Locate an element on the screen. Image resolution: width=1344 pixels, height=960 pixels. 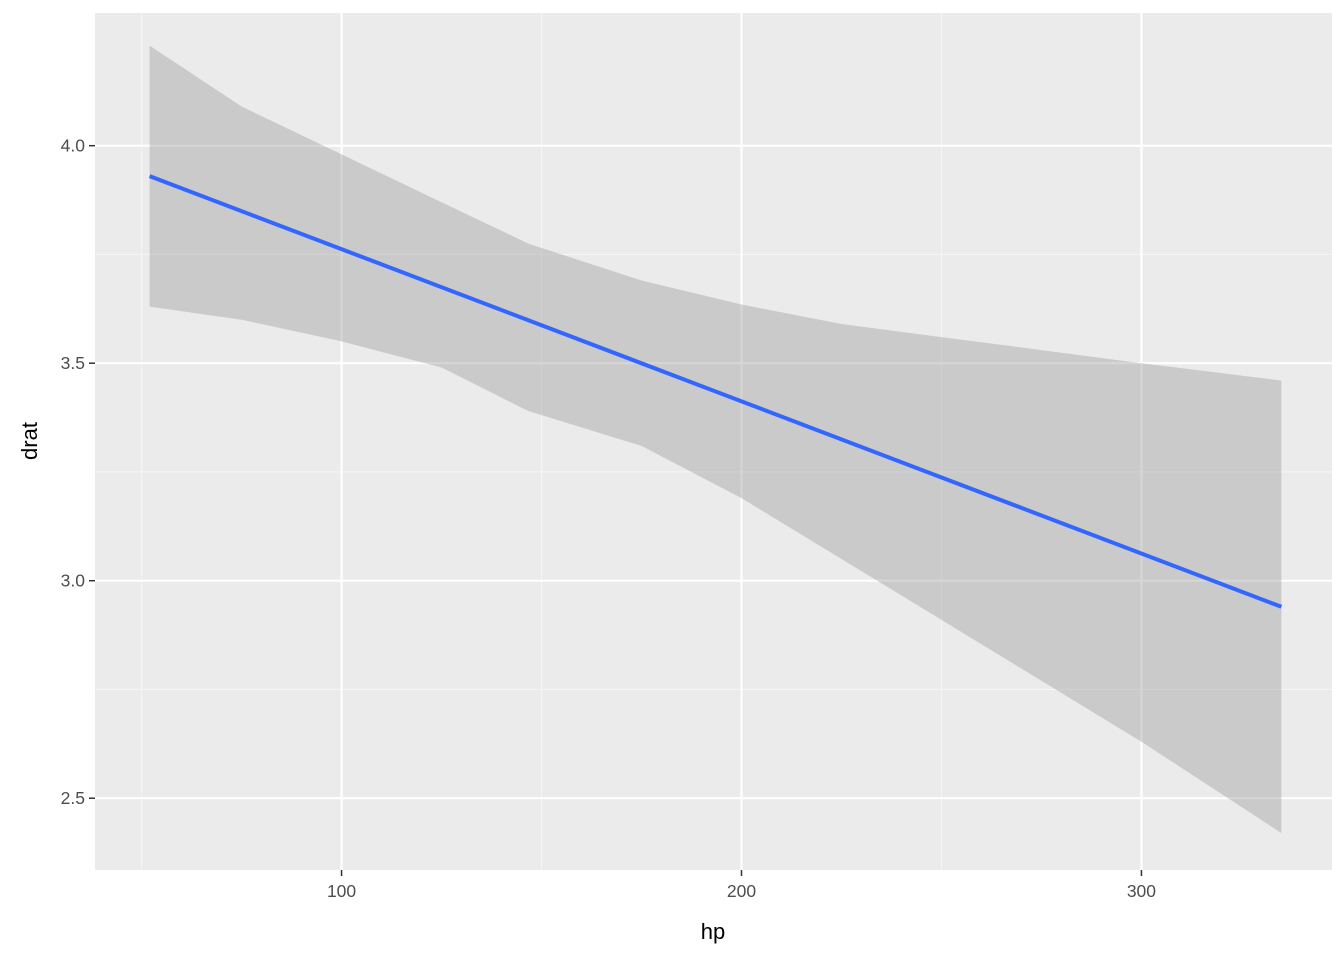
y-tick-label: 3.5 is located at coordinates (73, 363).